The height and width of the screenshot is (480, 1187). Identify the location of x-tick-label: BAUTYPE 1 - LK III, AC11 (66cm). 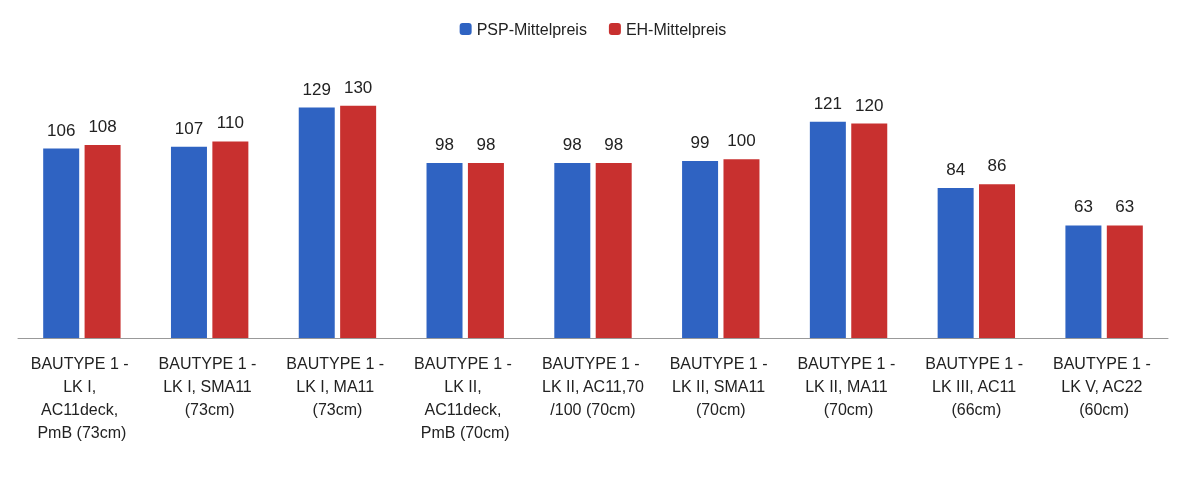
(976, 386).